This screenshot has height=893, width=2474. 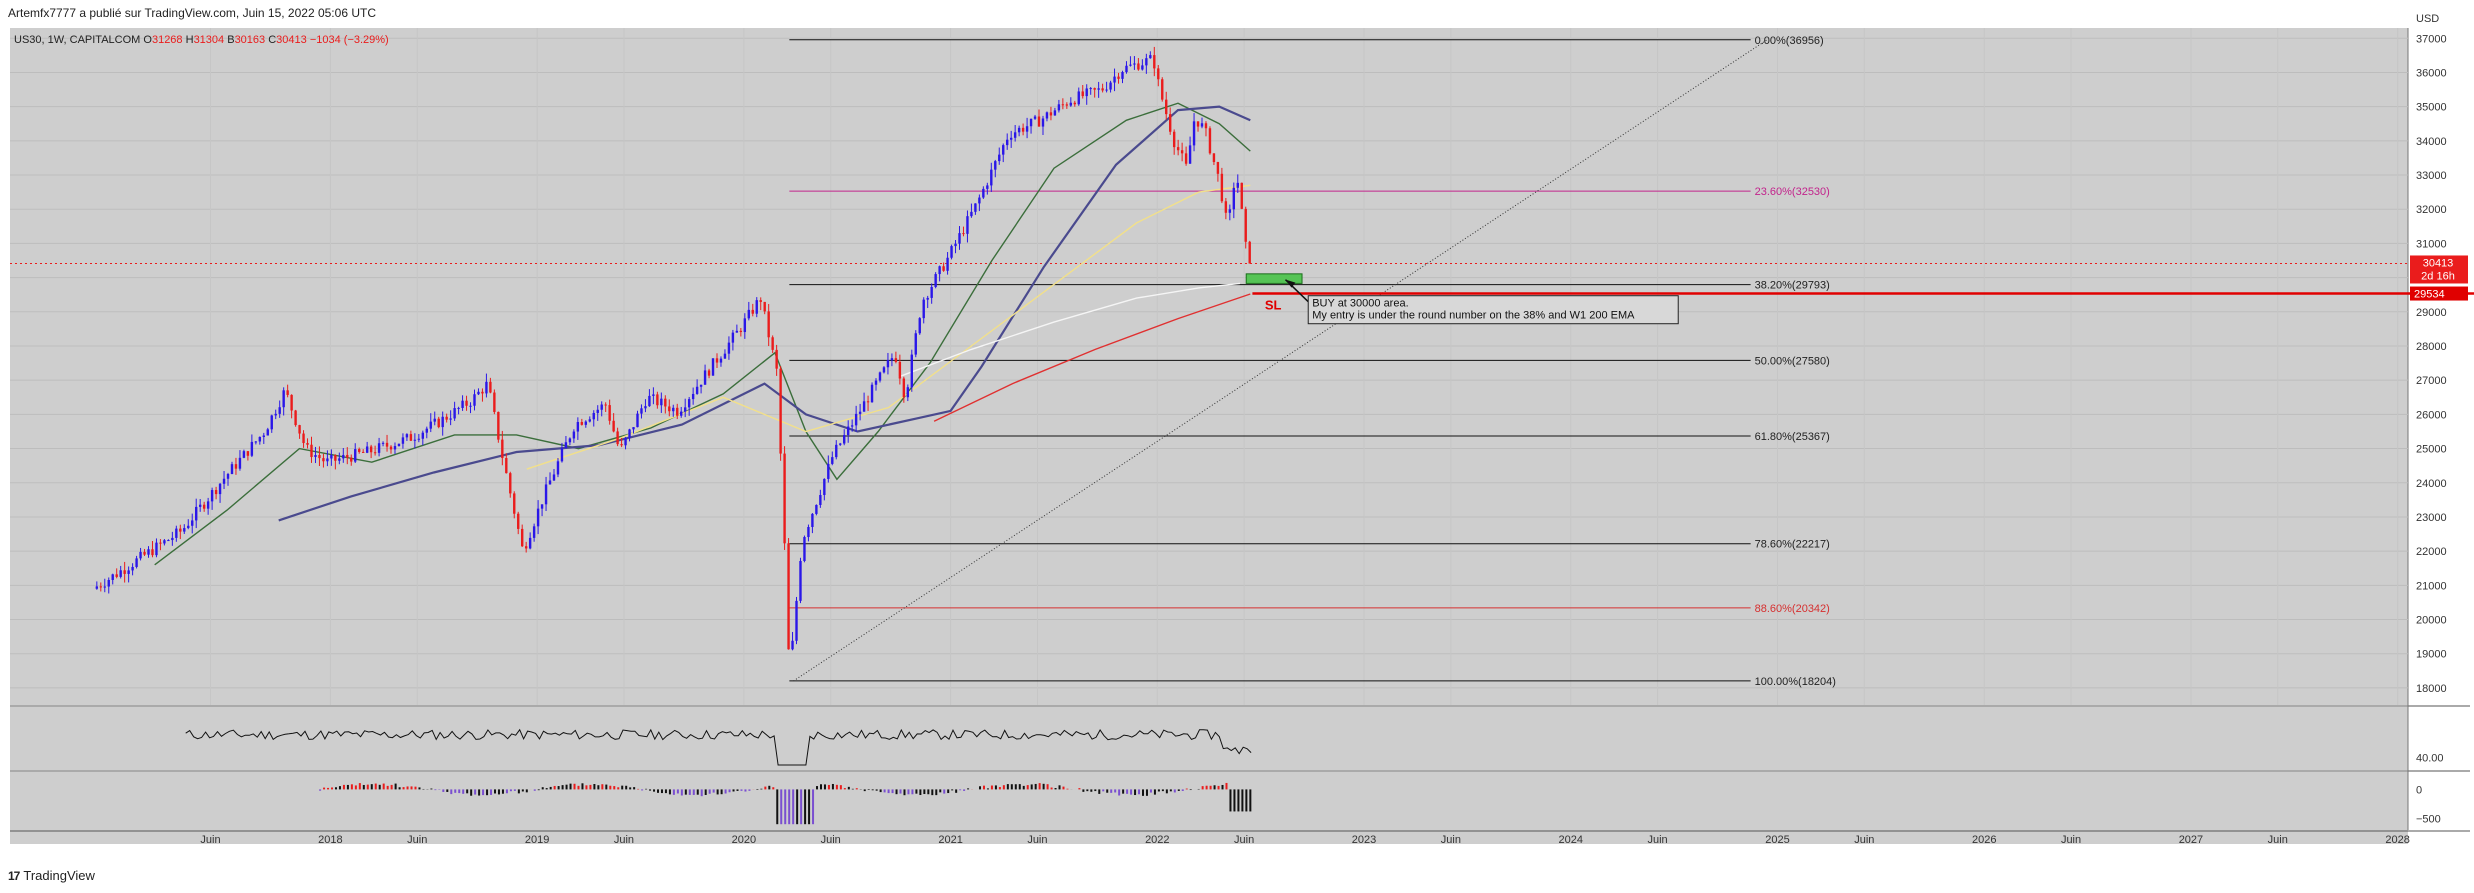 What do you see at coordinates (2431, 655) in the screenshot?
I see `price-tick-label: 19000` at bounding box center [2431, 655].